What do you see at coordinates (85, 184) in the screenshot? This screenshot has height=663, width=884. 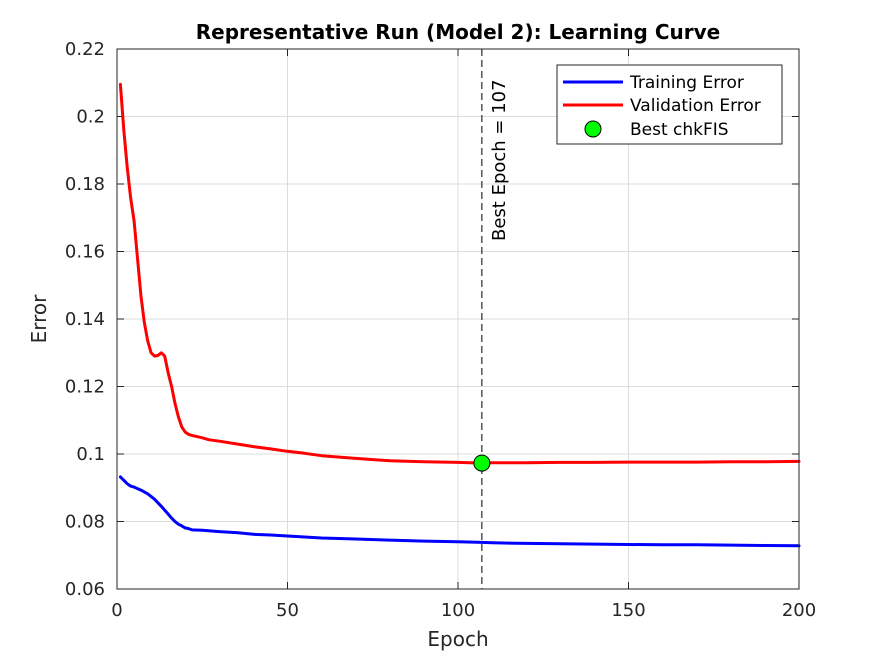 I see `y-tick-label: 0.18` at bounding box center [85, 184].